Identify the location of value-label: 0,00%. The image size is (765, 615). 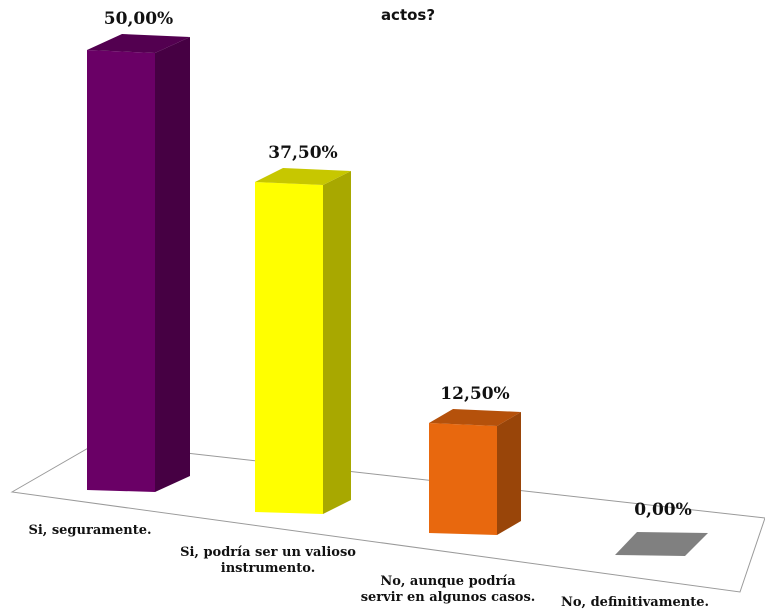
(663, 510).